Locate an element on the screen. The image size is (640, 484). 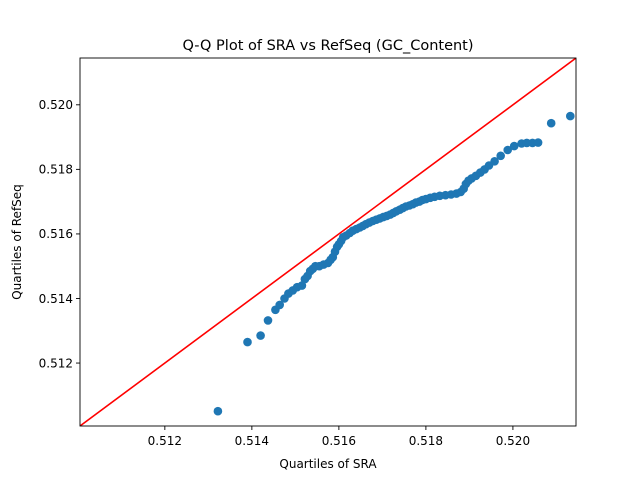
y-tick-label: 0.520 is located at coordinates (56, 105).